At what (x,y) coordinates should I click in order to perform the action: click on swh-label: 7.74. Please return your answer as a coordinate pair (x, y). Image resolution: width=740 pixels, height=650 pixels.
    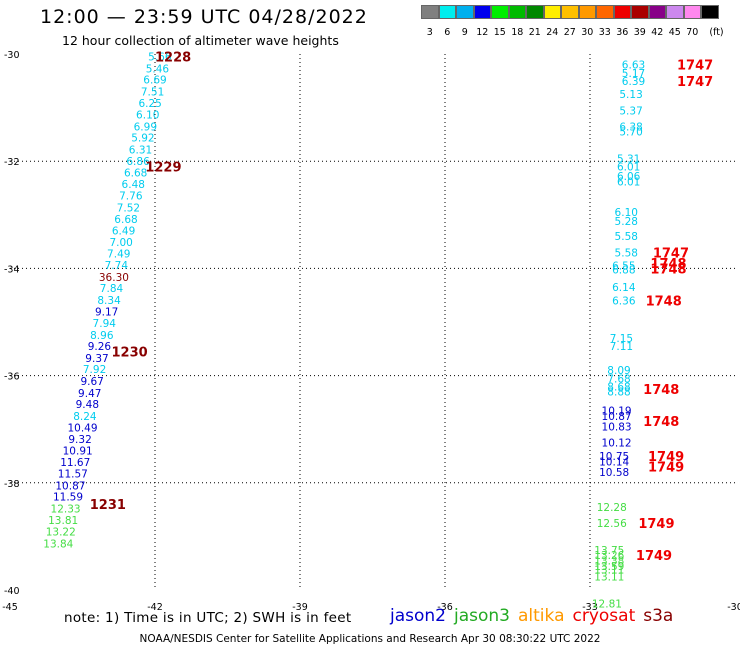
    Looking at the image, I should click on (117, 266).